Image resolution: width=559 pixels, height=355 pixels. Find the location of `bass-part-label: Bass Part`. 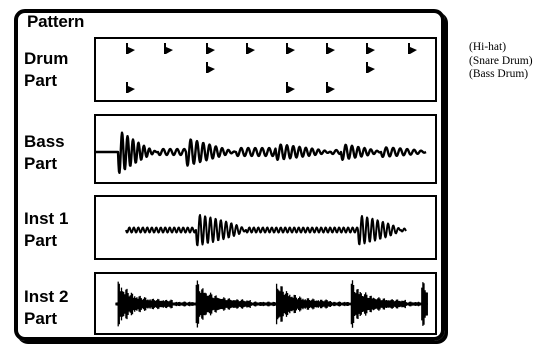

bass-part-label: Bass Part is located at coordinates (57, 153).